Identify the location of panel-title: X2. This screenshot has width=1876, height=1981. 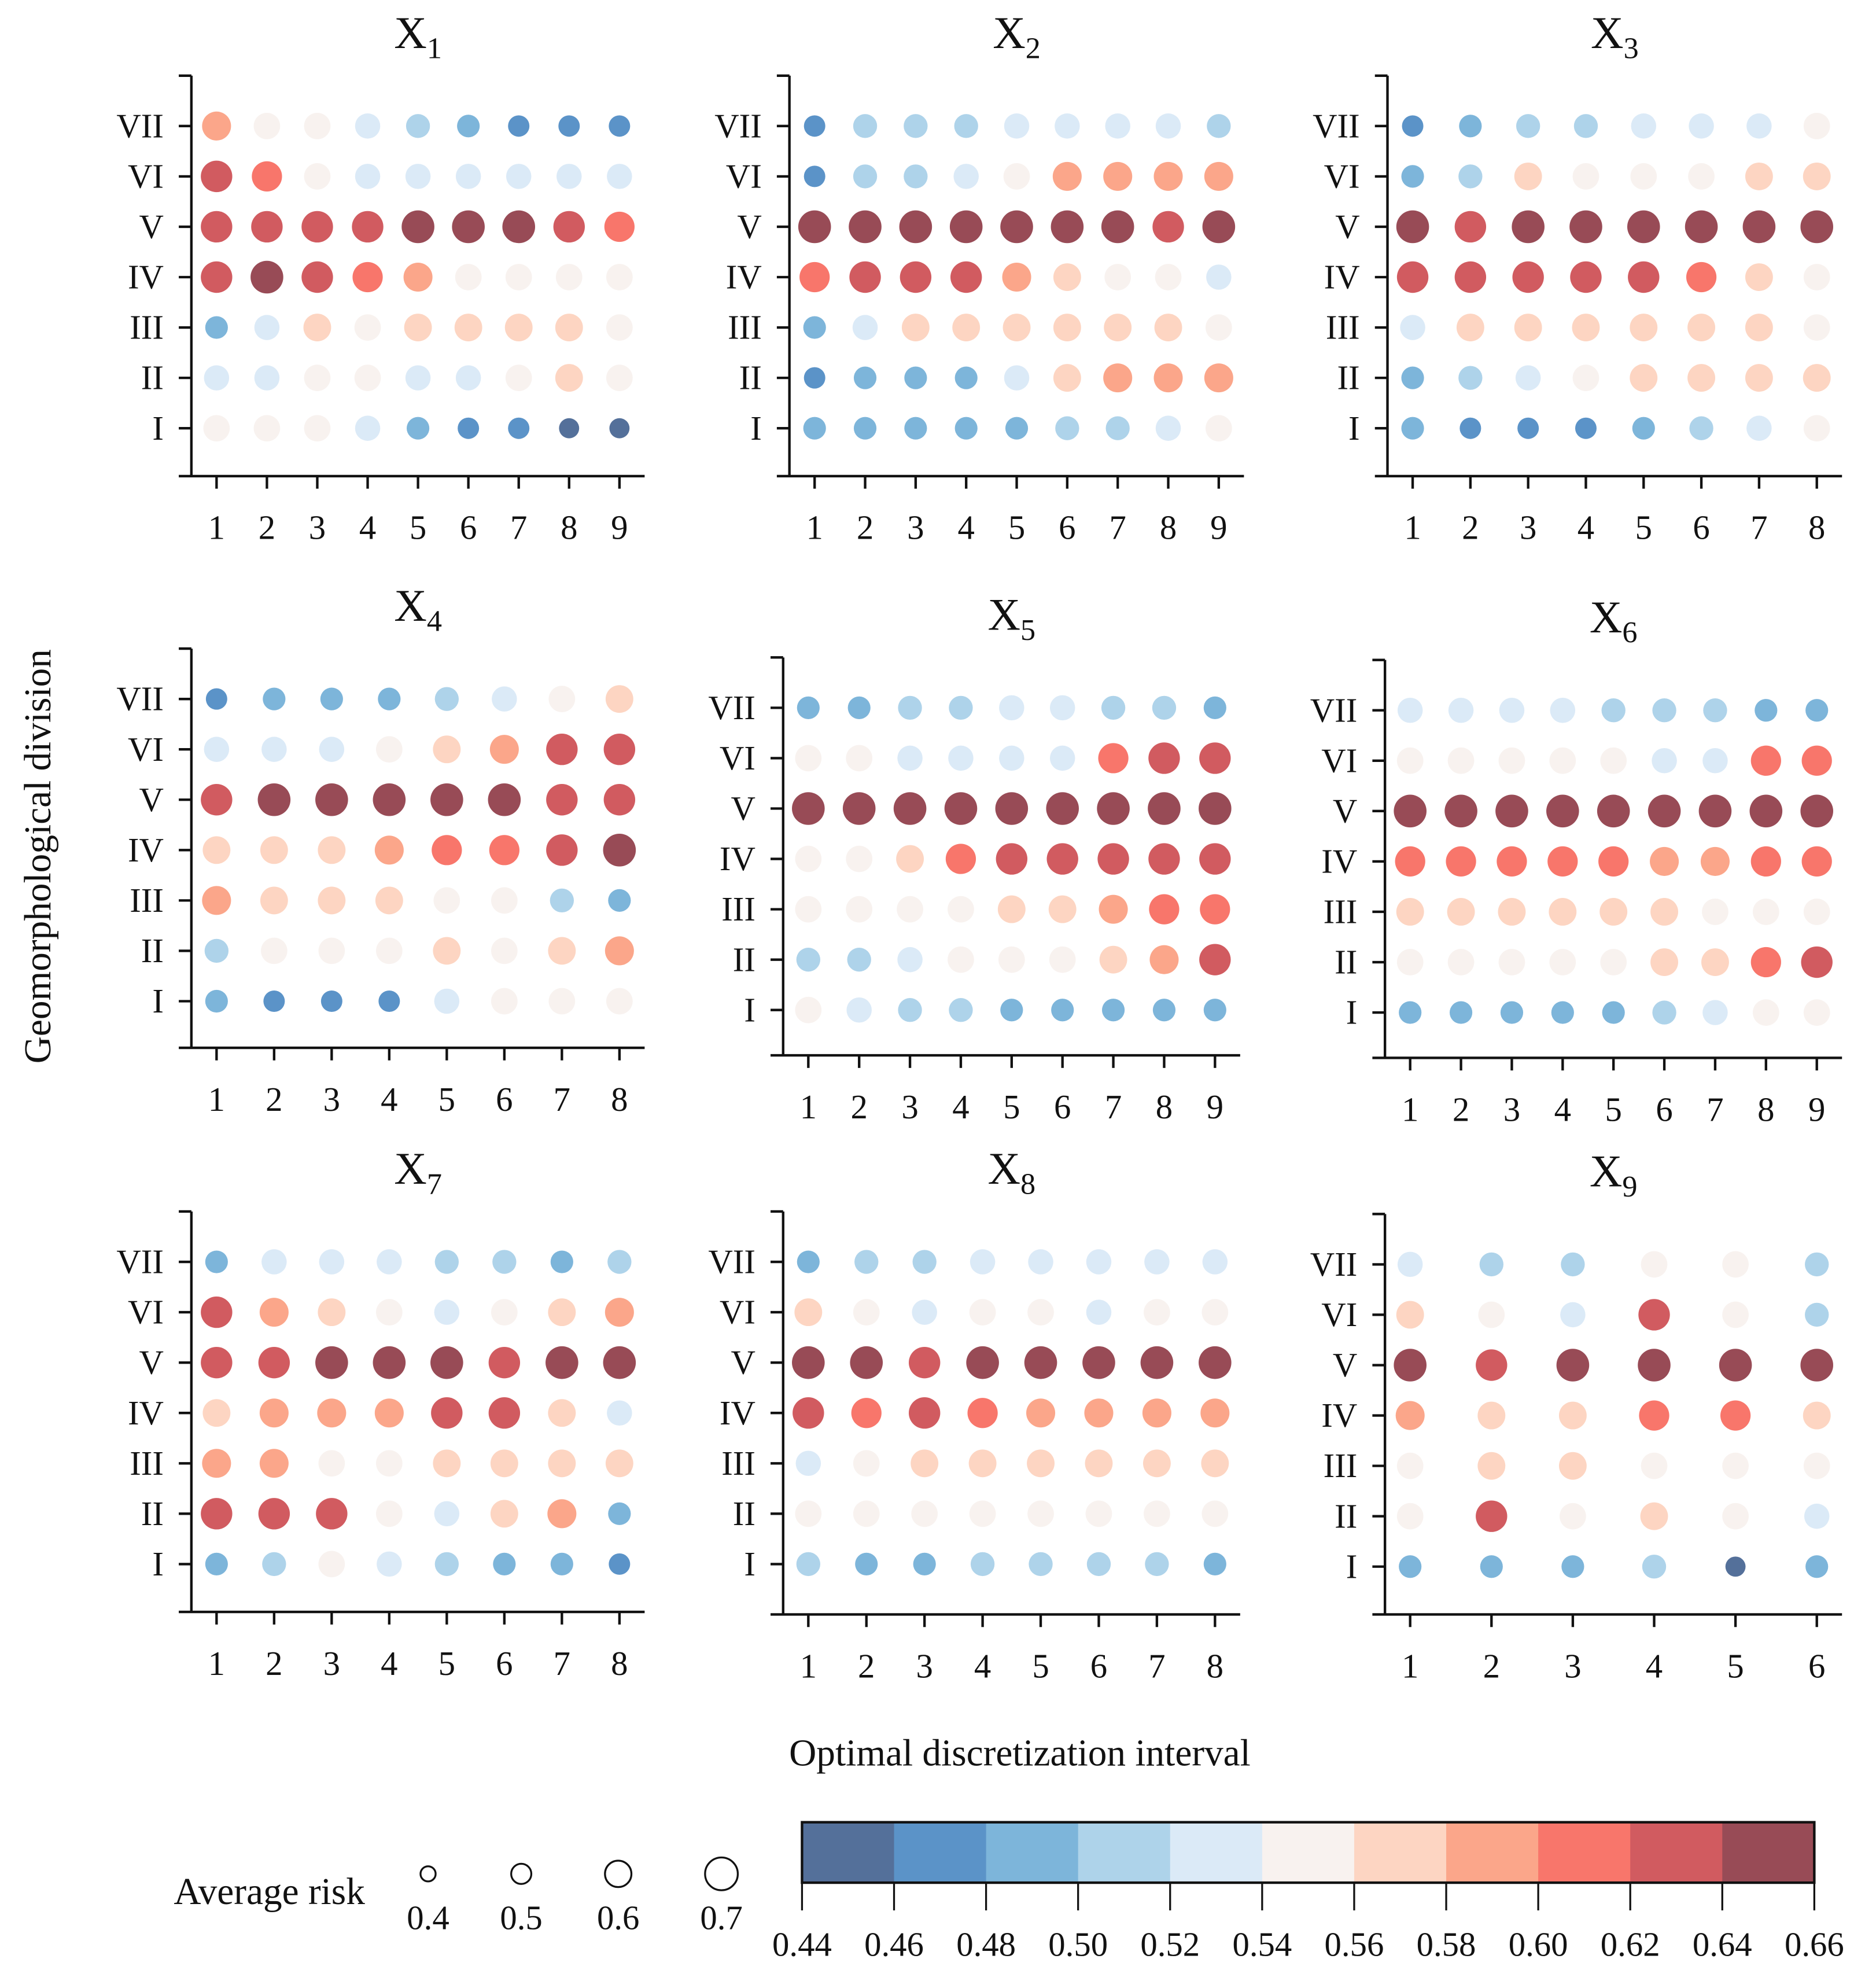
(1017, 36).